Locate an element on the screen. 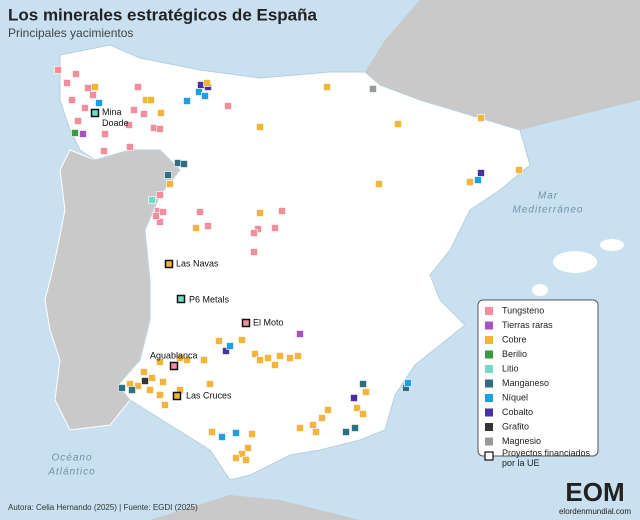 This screenshot has width=640, height=520. sea-label: Mediterráneo is located at coordinates (548, 210).